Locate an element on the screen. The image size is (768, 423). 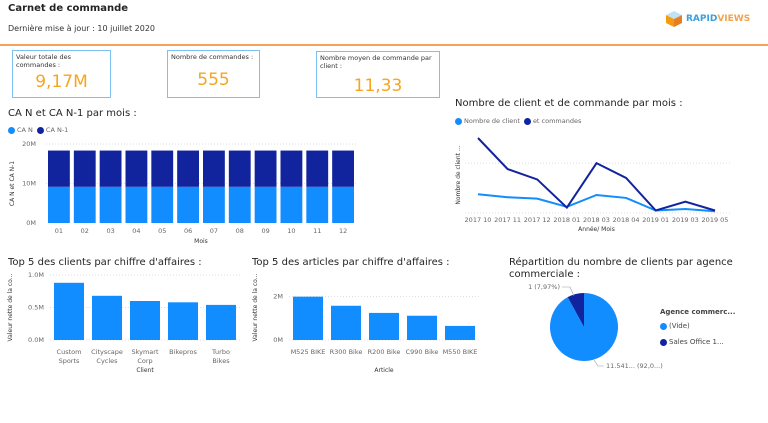
legend-ca-n1: CA N-1 is located at coordinates (52, 130).